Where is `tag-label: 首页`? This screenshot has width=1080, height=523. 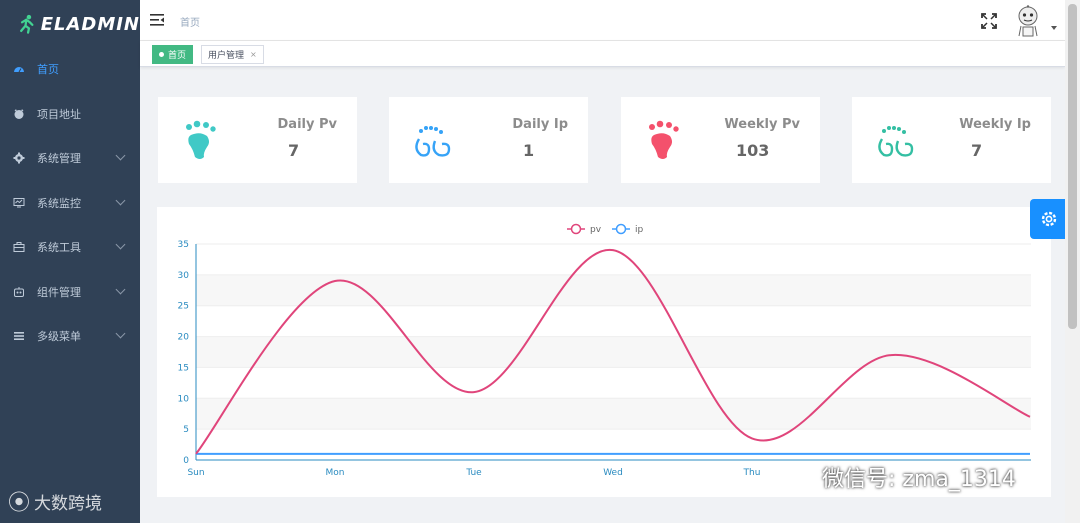 tag-label: 首页 is located at coordinates (177, 56).